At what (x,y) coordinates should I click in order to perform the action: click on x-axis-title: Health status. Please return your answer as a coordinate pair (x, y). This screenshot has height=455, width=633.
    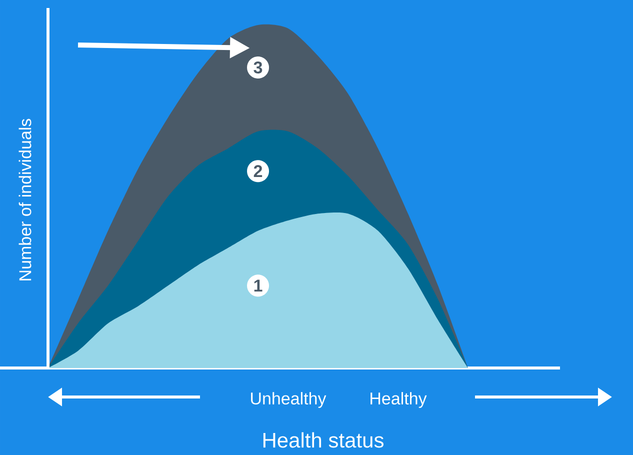
    Looking at the image, I should click on (323, 440).